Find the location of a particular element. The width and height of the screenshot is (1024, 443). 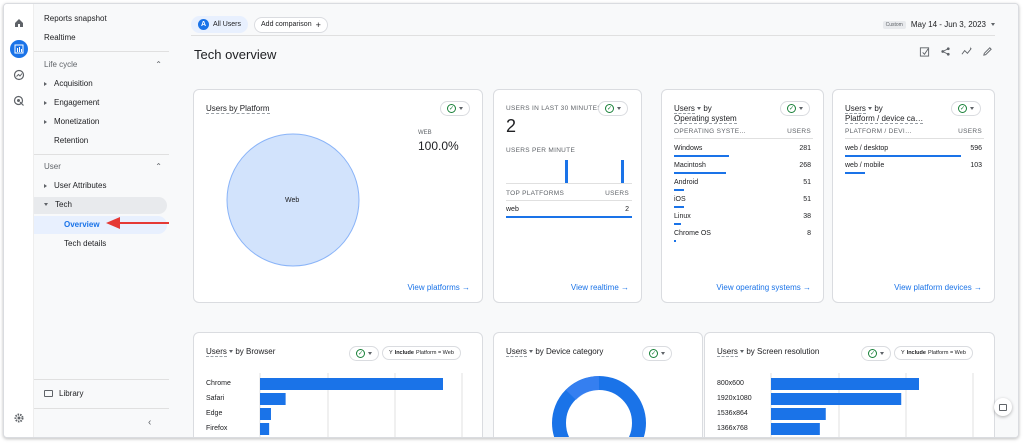

check-icon: ✓ is located at coordinates (360, 353).